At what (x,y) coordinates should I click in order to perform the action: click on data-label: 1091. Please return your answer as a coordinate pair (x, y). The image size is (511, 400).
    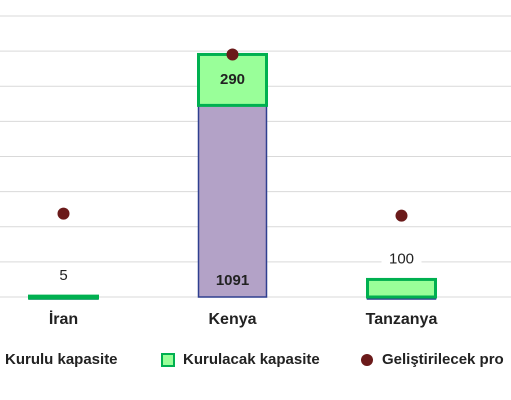
    Looking at the image, I should click on (232, 280).